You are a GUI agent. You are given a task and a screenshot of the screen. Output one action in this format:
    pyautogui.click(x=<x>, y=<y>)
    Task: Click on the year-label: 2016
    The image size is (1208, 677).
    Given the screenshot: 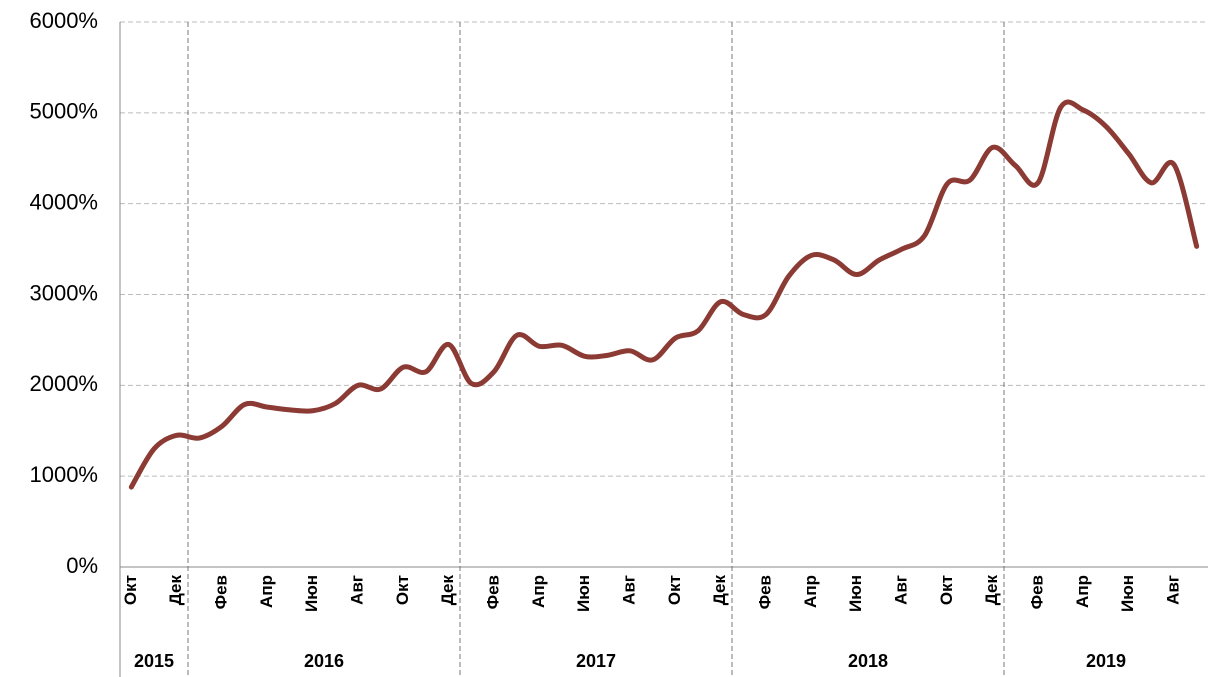 What is the action you would take?
    pyautogui.click(x=324, y=661)
    